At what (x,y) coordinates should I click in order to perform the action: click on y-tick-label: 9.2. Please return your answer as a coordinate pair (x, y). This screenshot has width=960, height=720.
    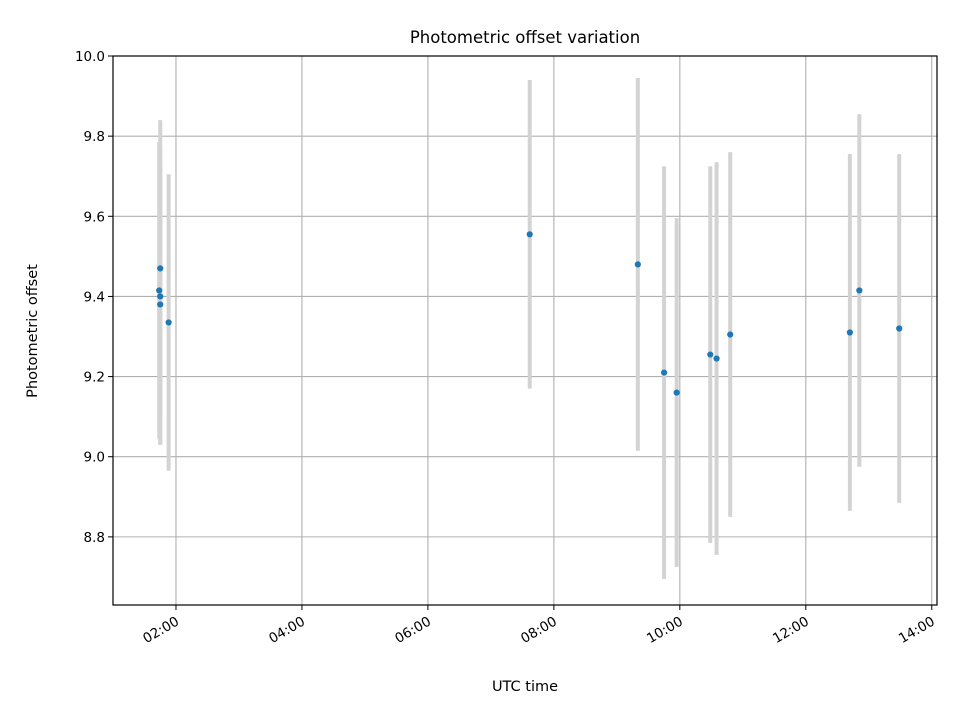
    Looking at the image, I should click on (94, 378).